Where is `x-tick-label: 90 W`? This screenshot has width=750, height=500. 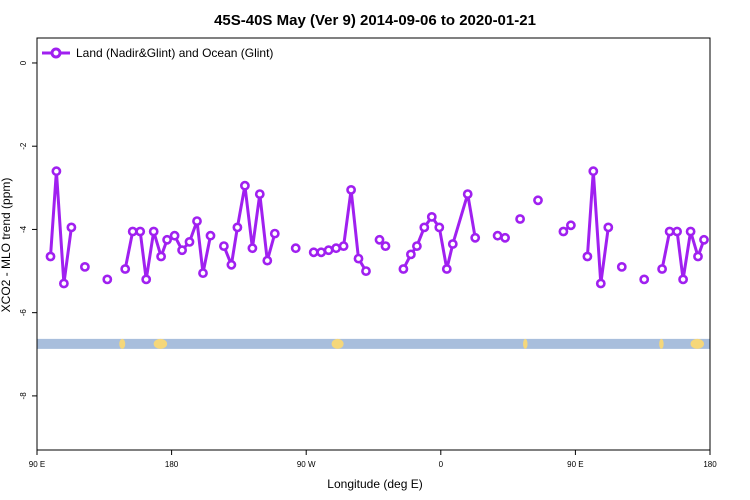 x-tick-label: 90 W is located at coordinates (306, 464).